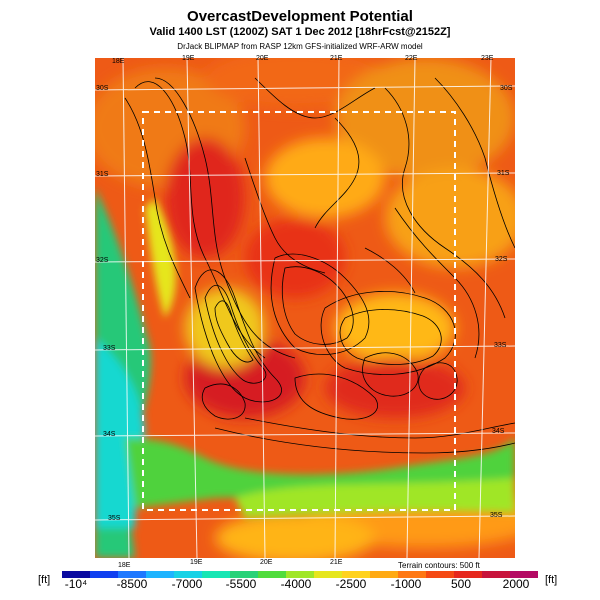 The image size is (600, 600). What do you see at coordinates (501, 259) in the screenshot?
I see `lat-label-right: 32S` at bounding box center [501, 259].